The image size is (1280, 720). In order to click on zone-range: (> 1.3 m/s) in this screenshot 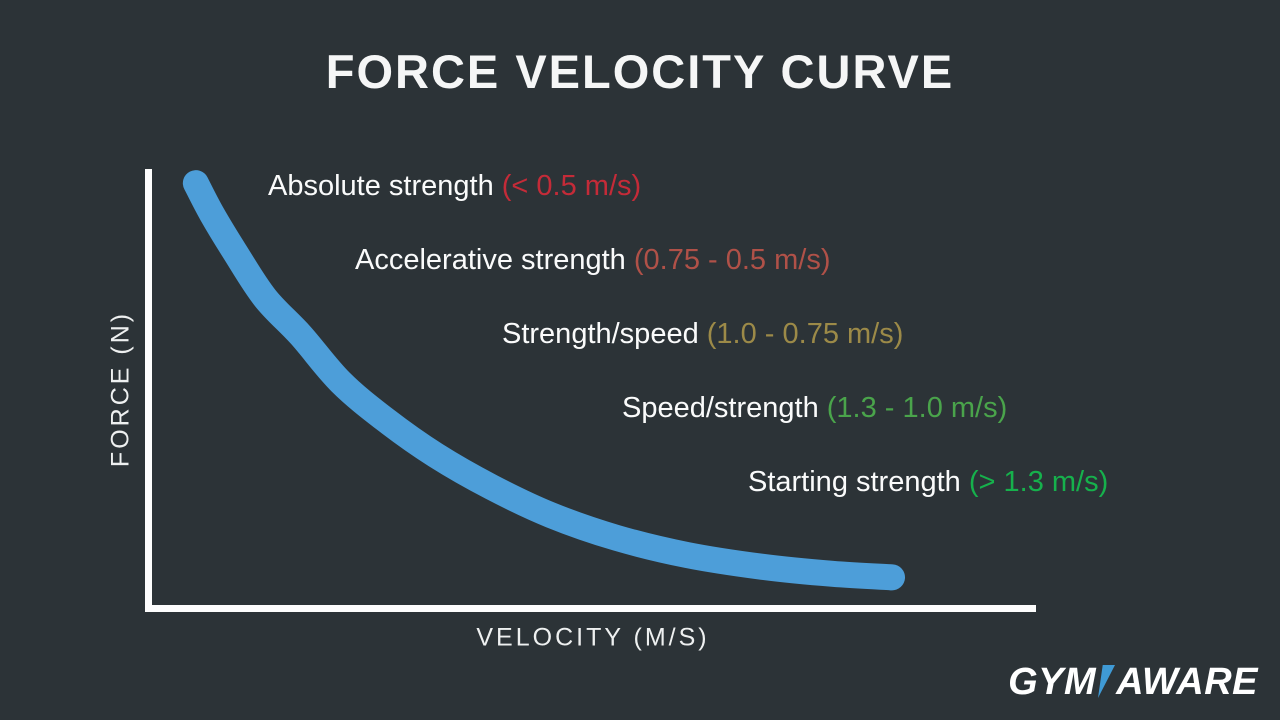, I will do `click(1038, 482)`.